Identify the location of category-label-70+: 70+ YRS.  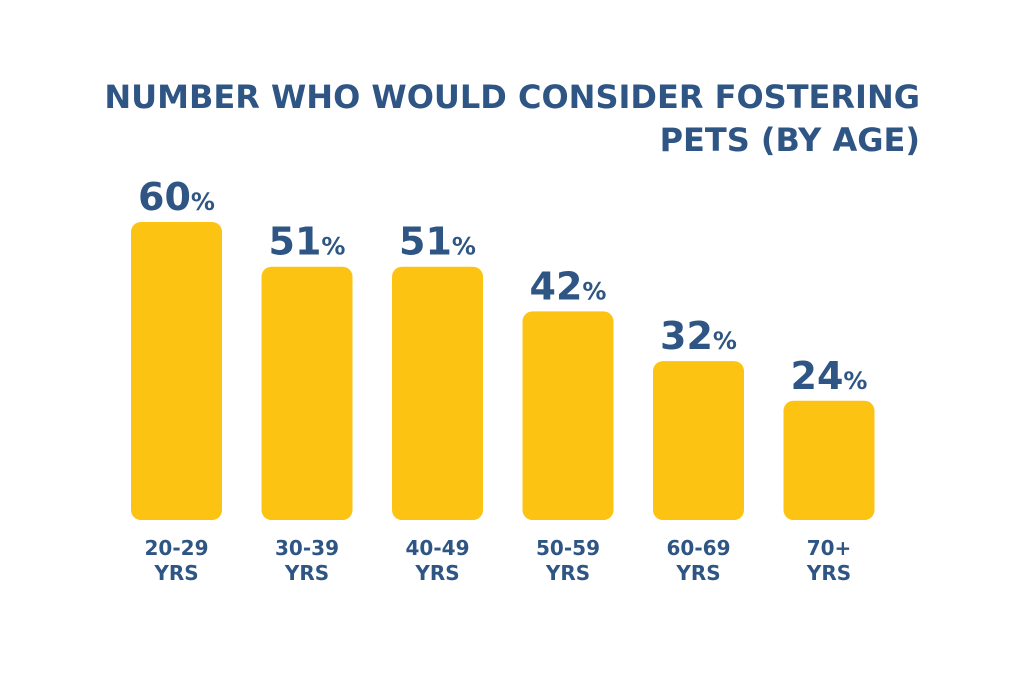
(828, 560).